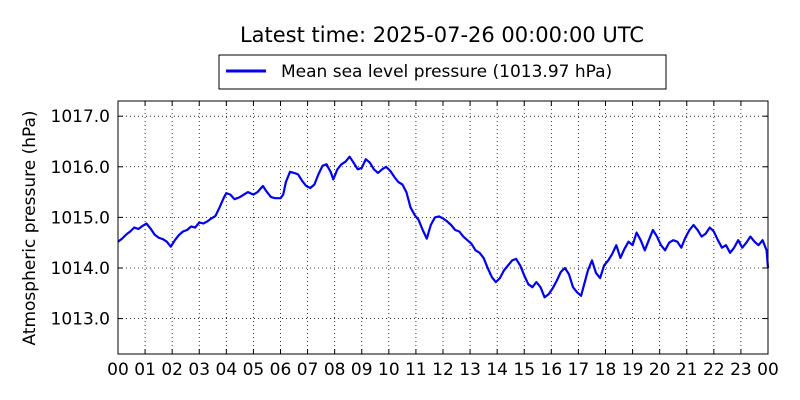  I want to click on x-tick-label: 19, so click(633, 370).